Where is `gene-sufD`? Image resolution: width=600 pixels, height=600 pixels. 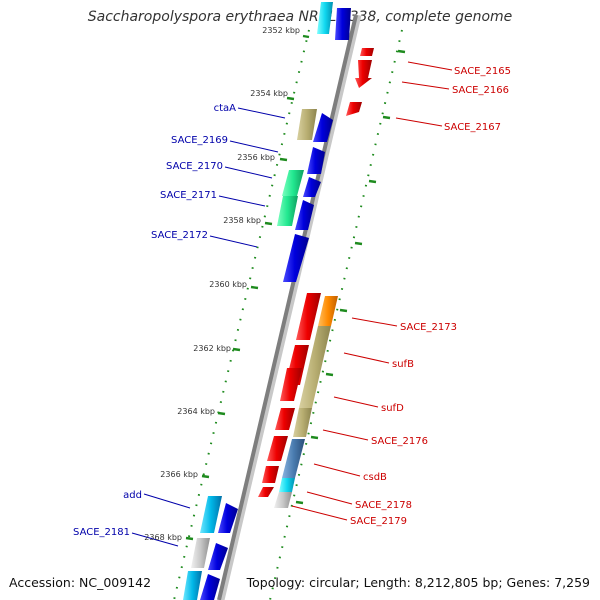
gene-sufD is located at coordinates (291, 384).